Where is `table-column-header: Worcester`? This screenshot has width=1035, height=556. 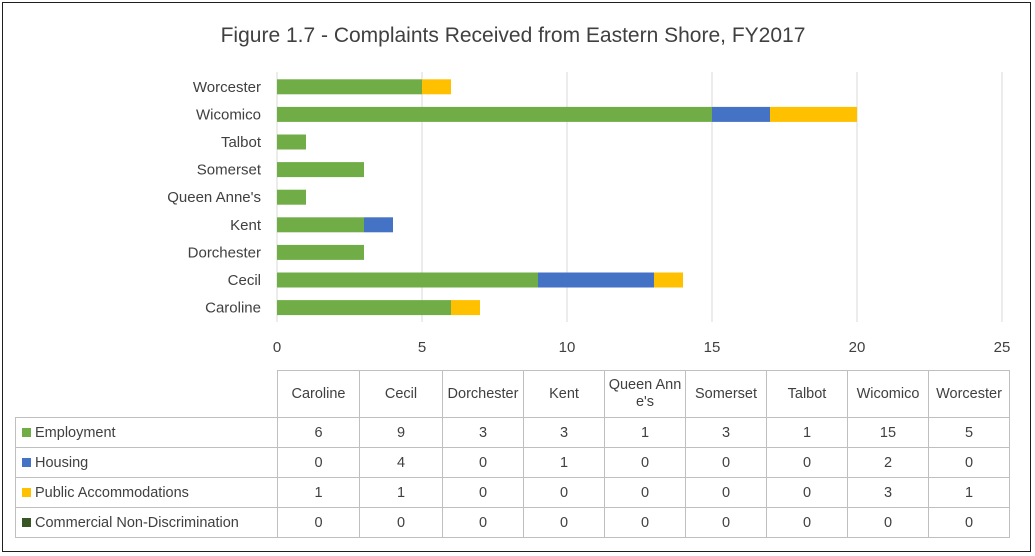 table-column-header: Worcester is located at coordinates (969, 394).